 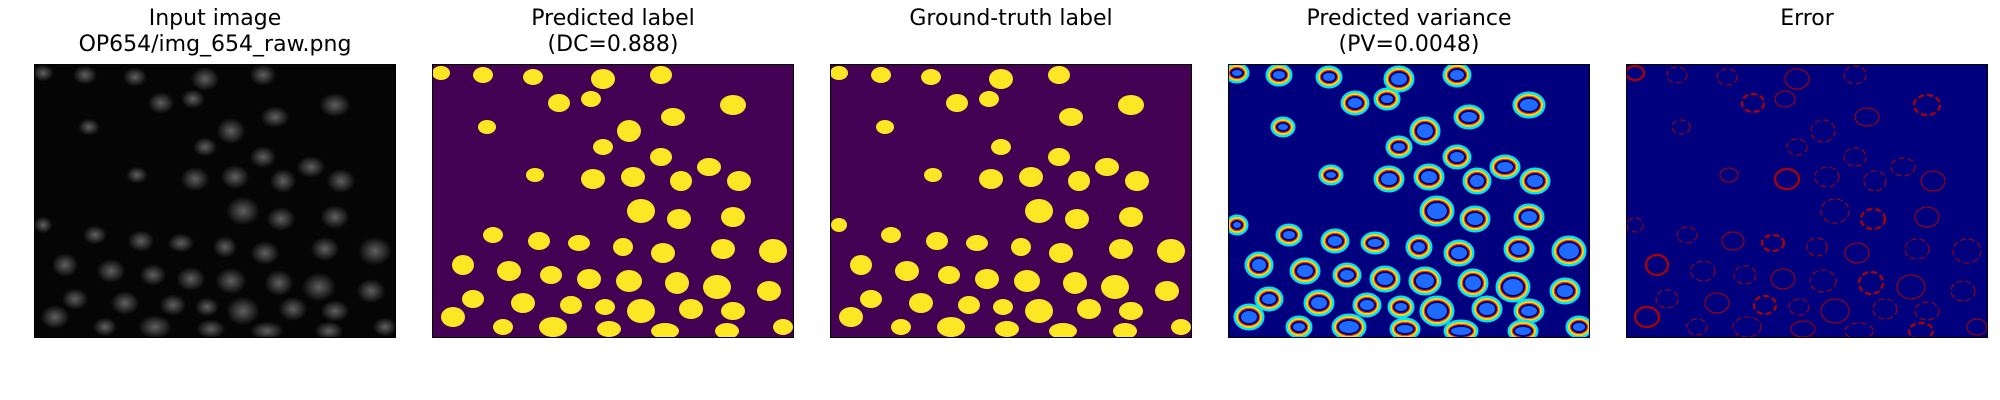 I want to click on predicted-label-image, so click(x=613, y=201).